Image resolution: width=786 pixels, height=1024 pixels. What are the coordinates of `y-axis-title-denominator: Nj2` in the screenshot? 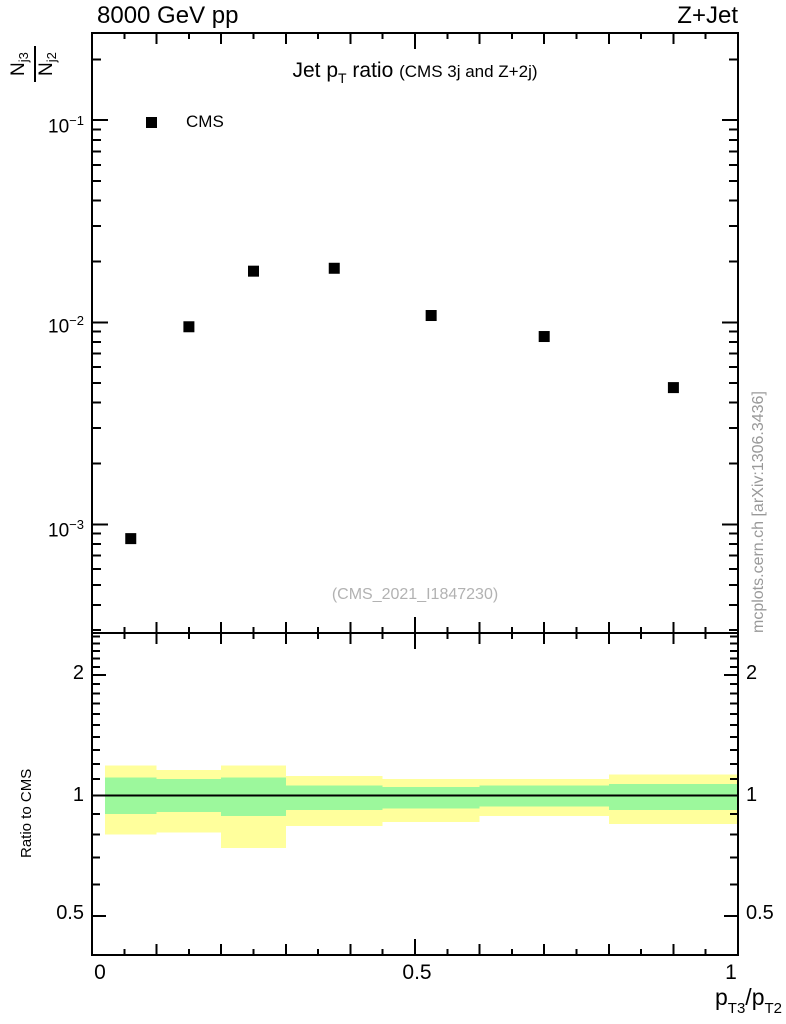 It's located at (47, 64).